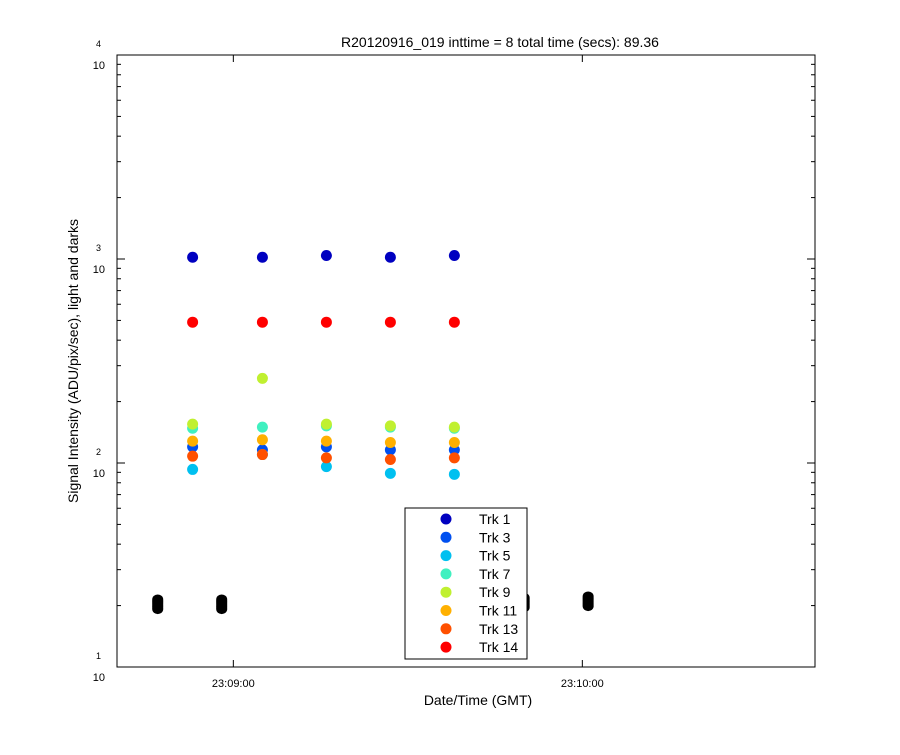 The width and height of the screenshot is (900, 755). I want to click on y-tick-label-exponent: 4, so click(98, 44).